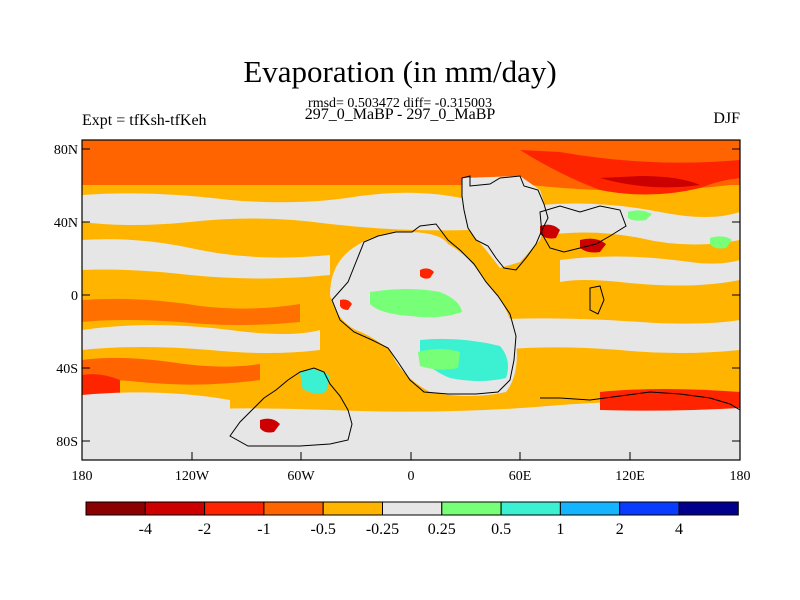 The image size is (800, 600). Describe the element at coordinates (740, 476) in the screenshot. I see `lon-label-180e: 180` at that location.